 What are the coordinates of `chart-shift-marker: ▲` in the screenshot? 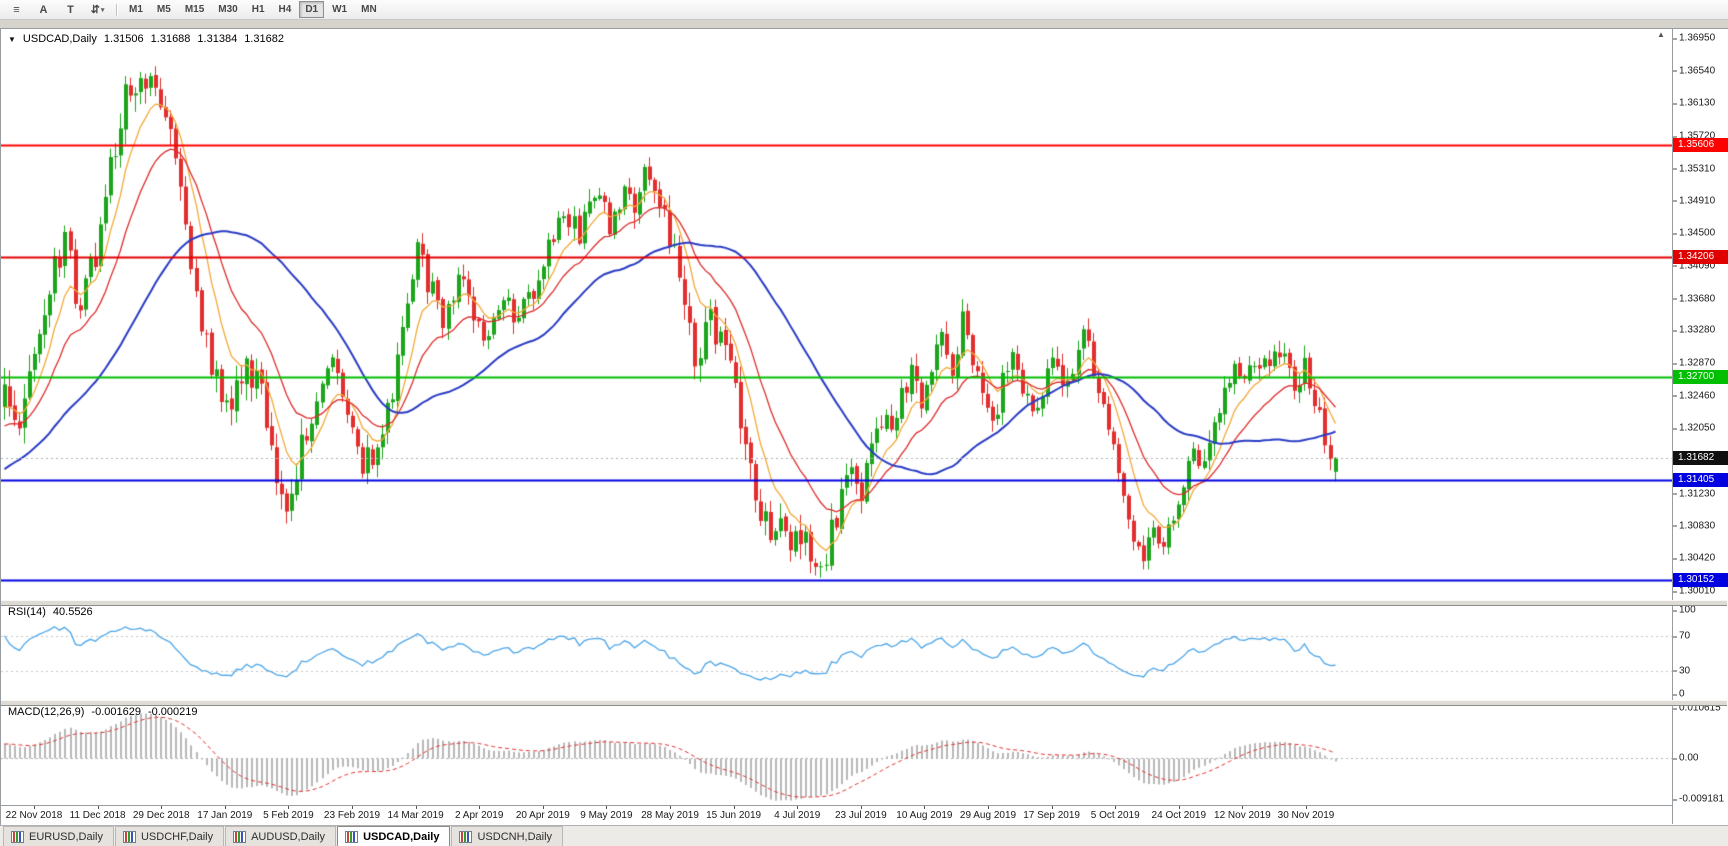 It's located at (1661, 34).